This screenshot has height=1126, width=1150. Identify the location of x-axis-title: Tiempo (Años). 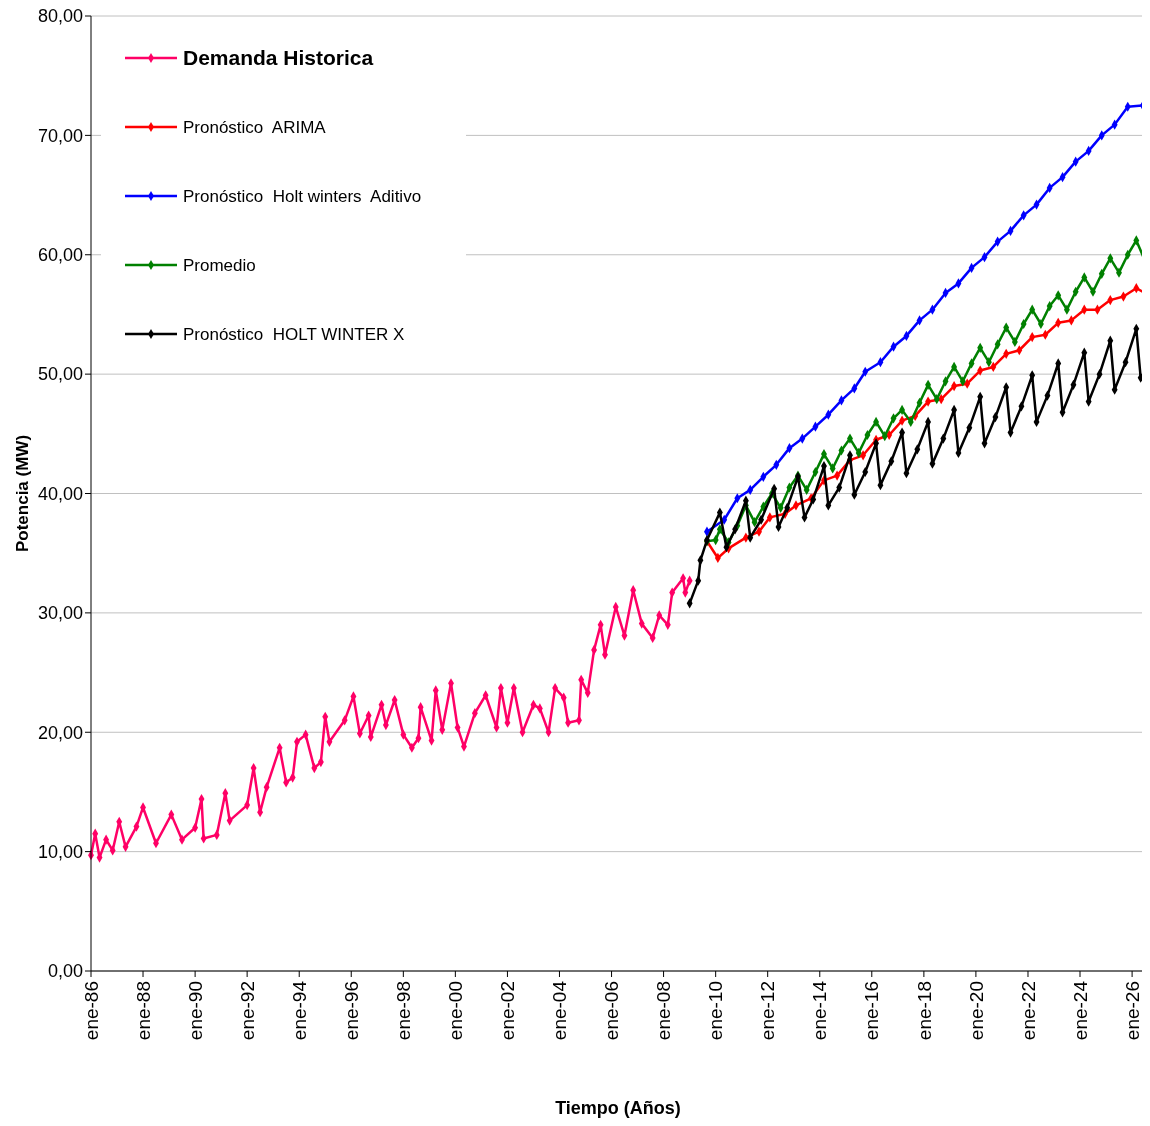
(618, 1108).